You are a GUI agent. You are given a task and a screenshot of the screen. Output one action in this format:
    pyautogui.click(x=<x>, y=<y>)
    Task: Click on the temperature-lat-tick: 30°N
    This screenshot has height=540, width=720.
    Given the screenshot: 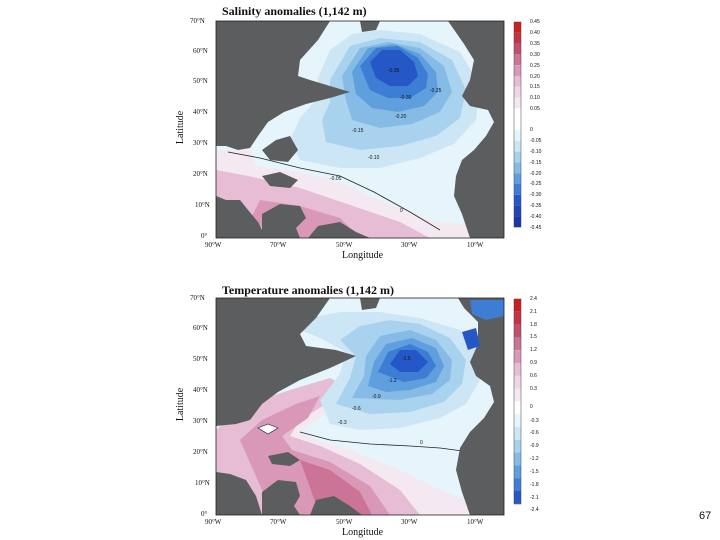 What is the action you would take?
    pyautogui.click(x=200, y=421)
    